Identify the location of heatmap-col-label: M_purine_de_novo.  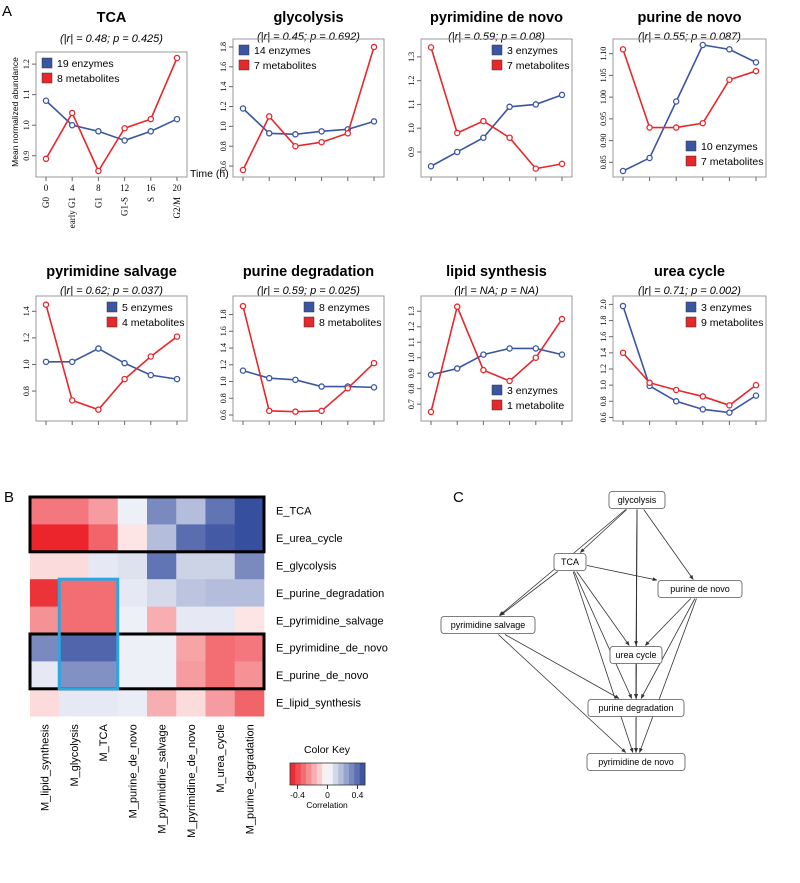
(133, 771).